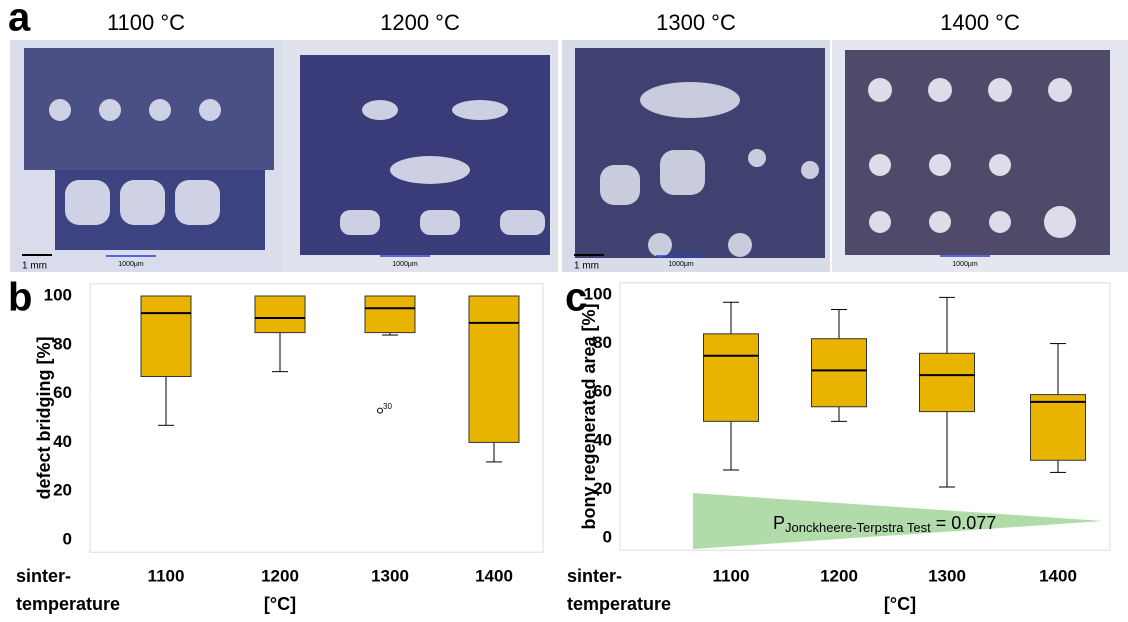 Image resolution: width=1128 pixels, height=622 pixels. What do you see at coordinates (20, 298) in the screenshot?
I see `panel-label: b` at bounding box center [20, 298].